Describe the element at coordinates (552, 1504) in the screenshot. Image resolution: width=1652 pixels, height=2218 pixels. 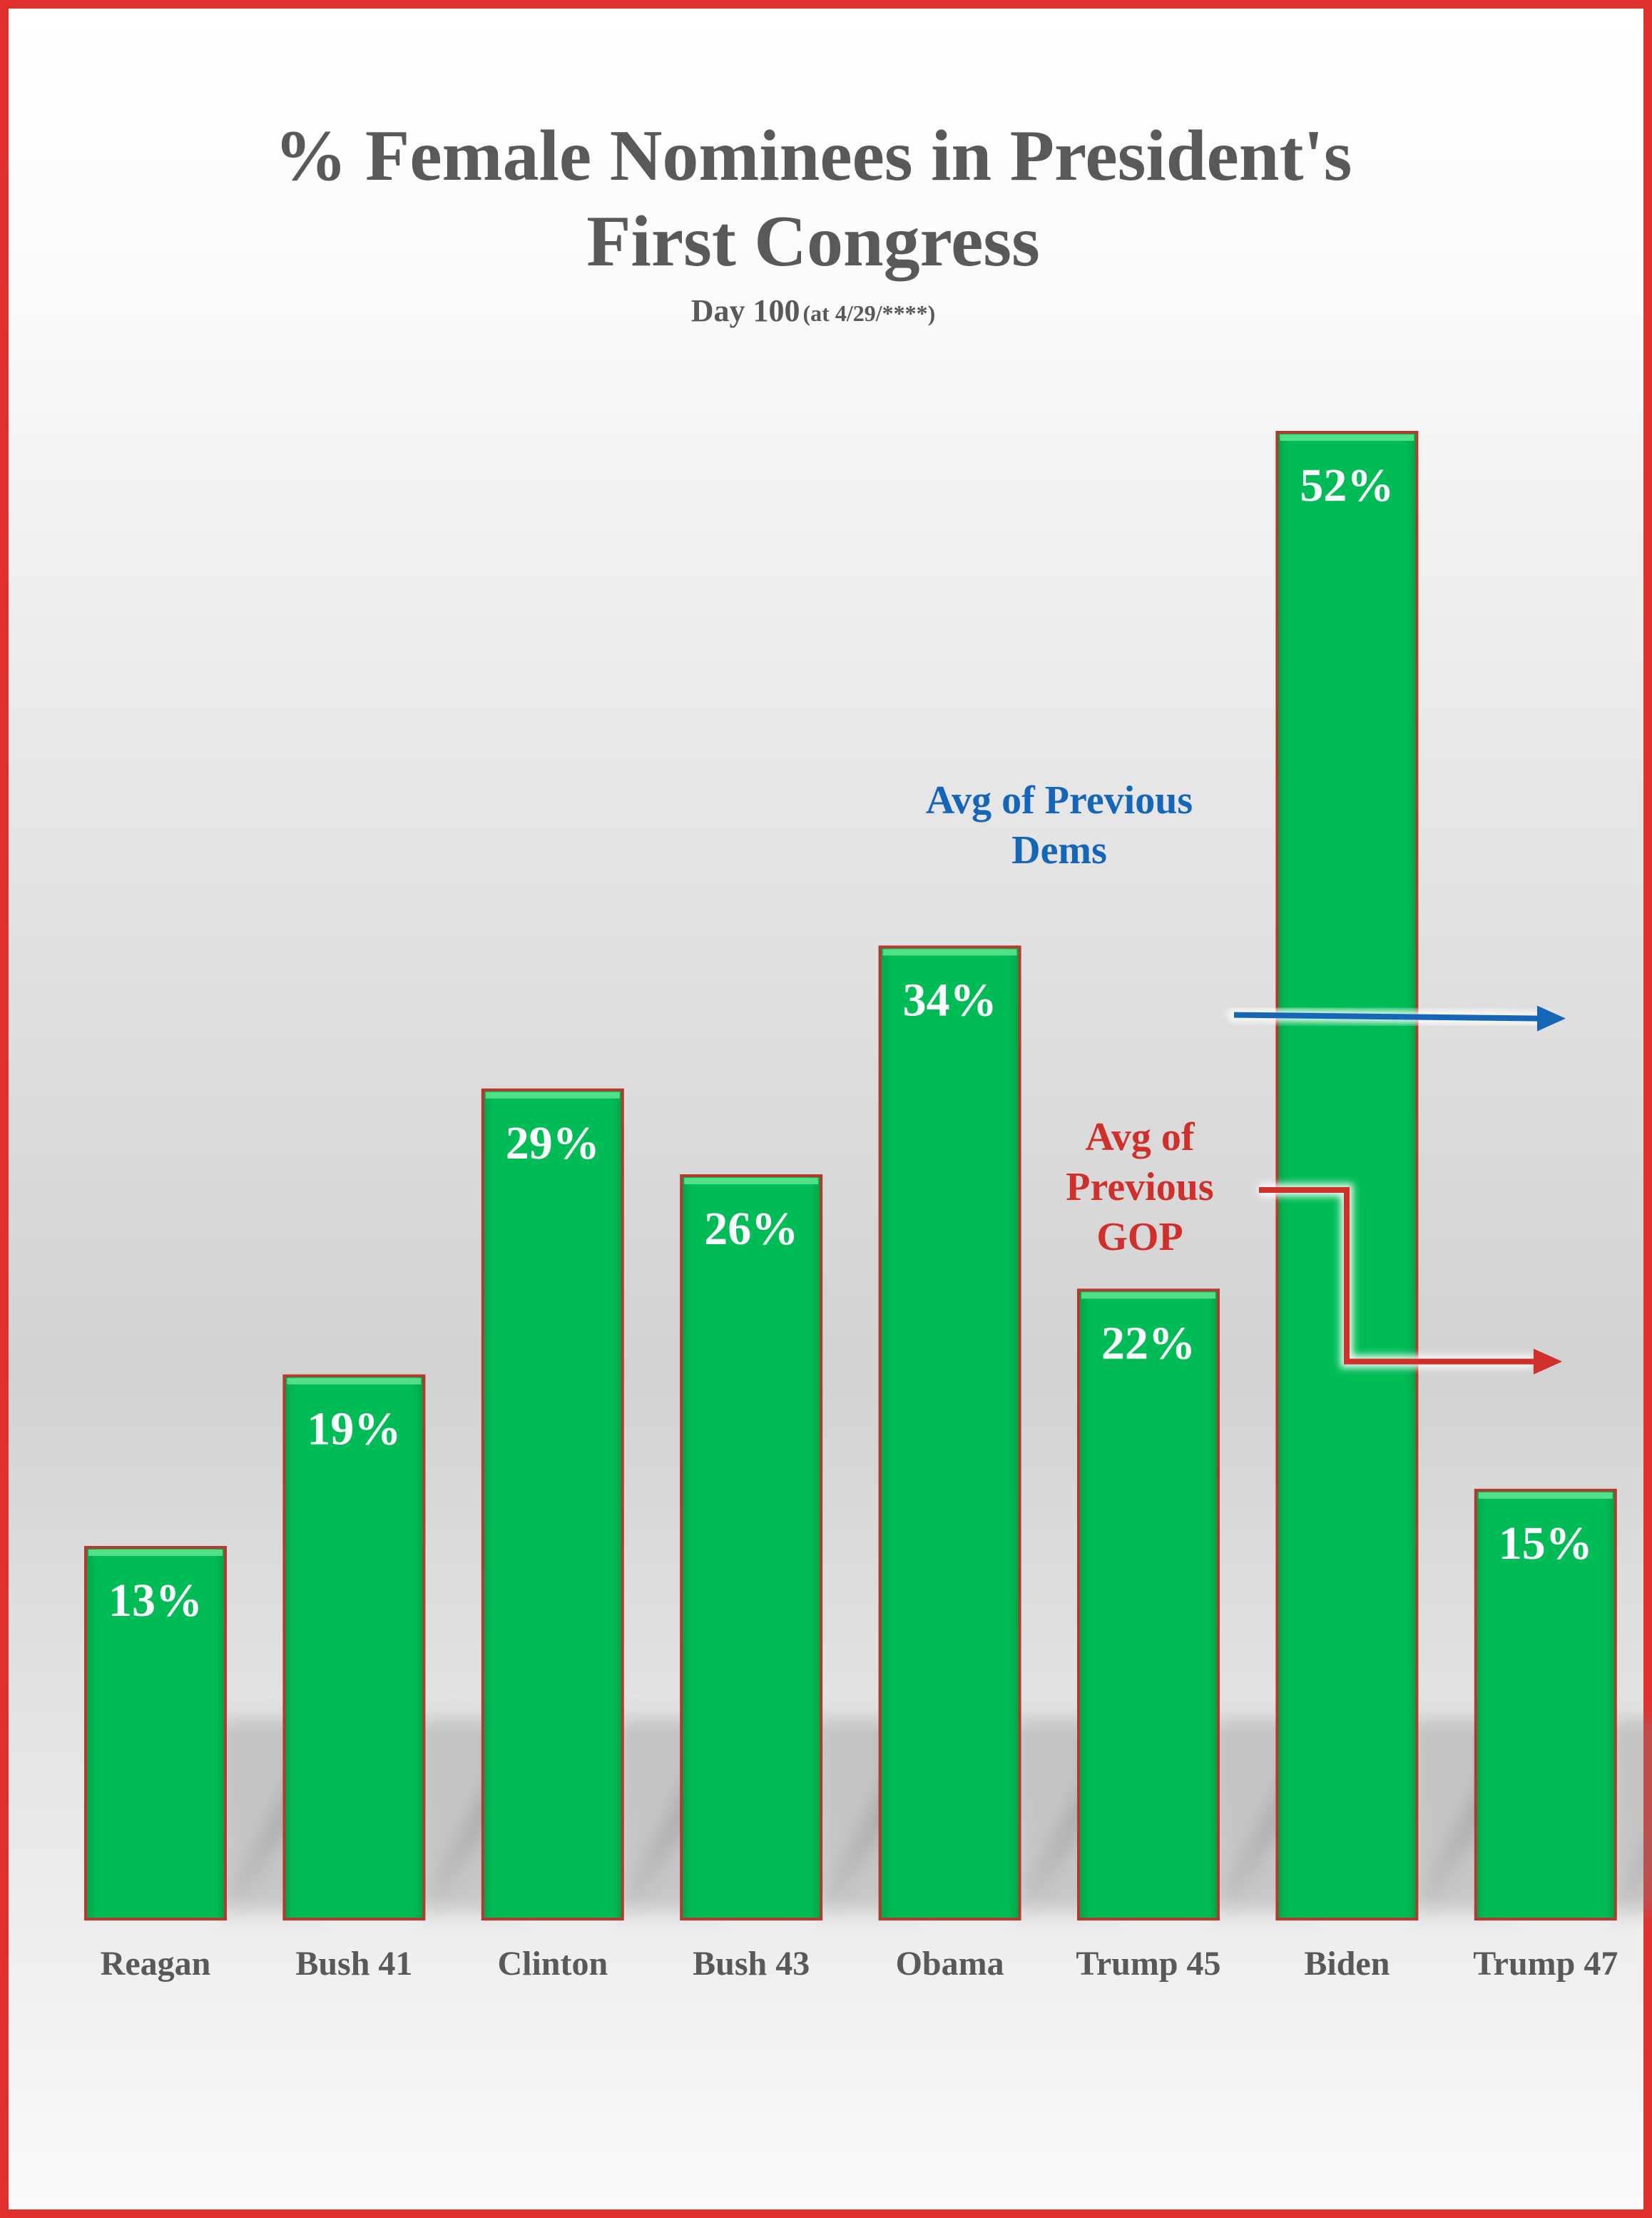
I see `bar-clinton` at that location.